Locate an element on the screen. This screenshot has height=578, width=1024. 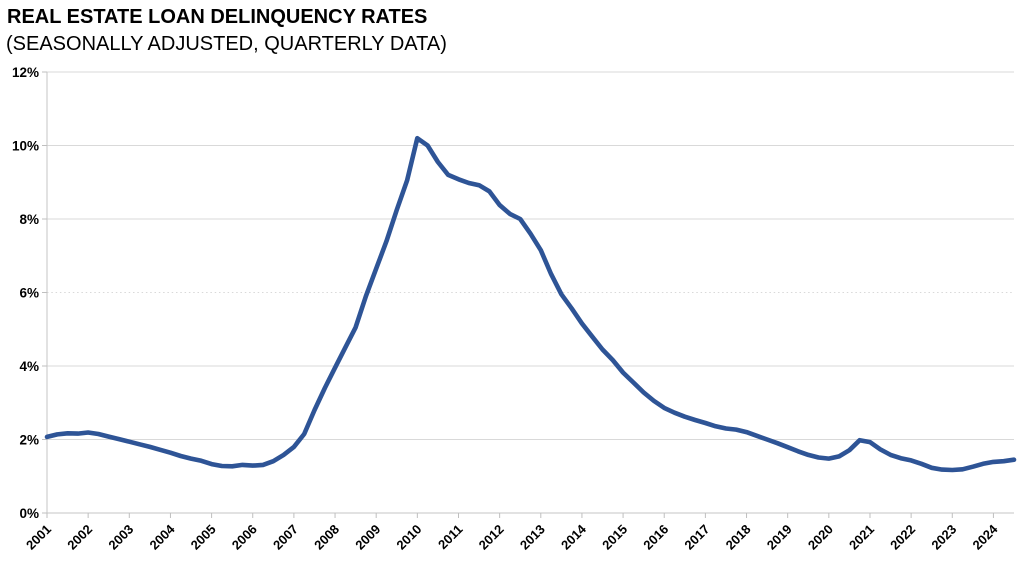
y-axis-label: 10% is located at coordinates (25, 146).